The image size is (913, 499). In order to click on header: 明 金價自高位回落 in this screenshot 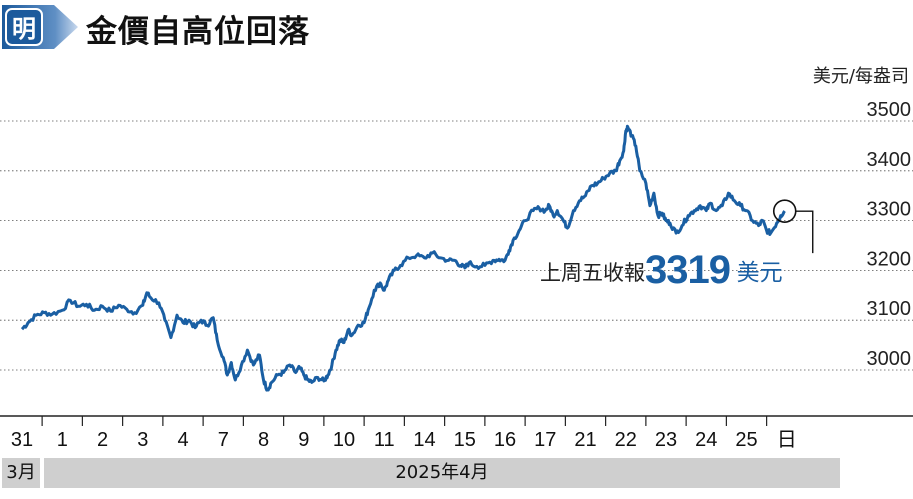, I will do `click(456, 28)`.